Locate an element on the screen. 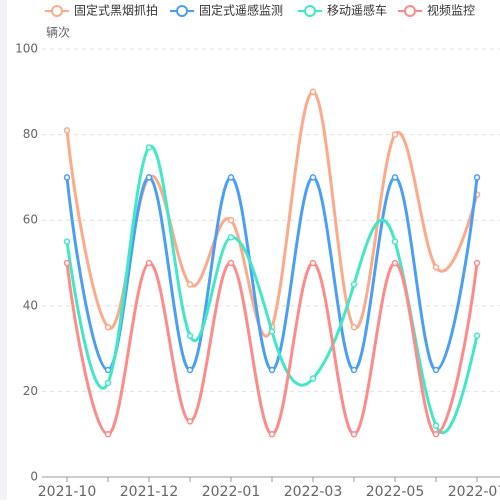 The image size is (500, 504). legend: 固定式黑烟抓拍 固定式遥感监测 移动遥感车 视频监控 is located at coordinates (260, 10).